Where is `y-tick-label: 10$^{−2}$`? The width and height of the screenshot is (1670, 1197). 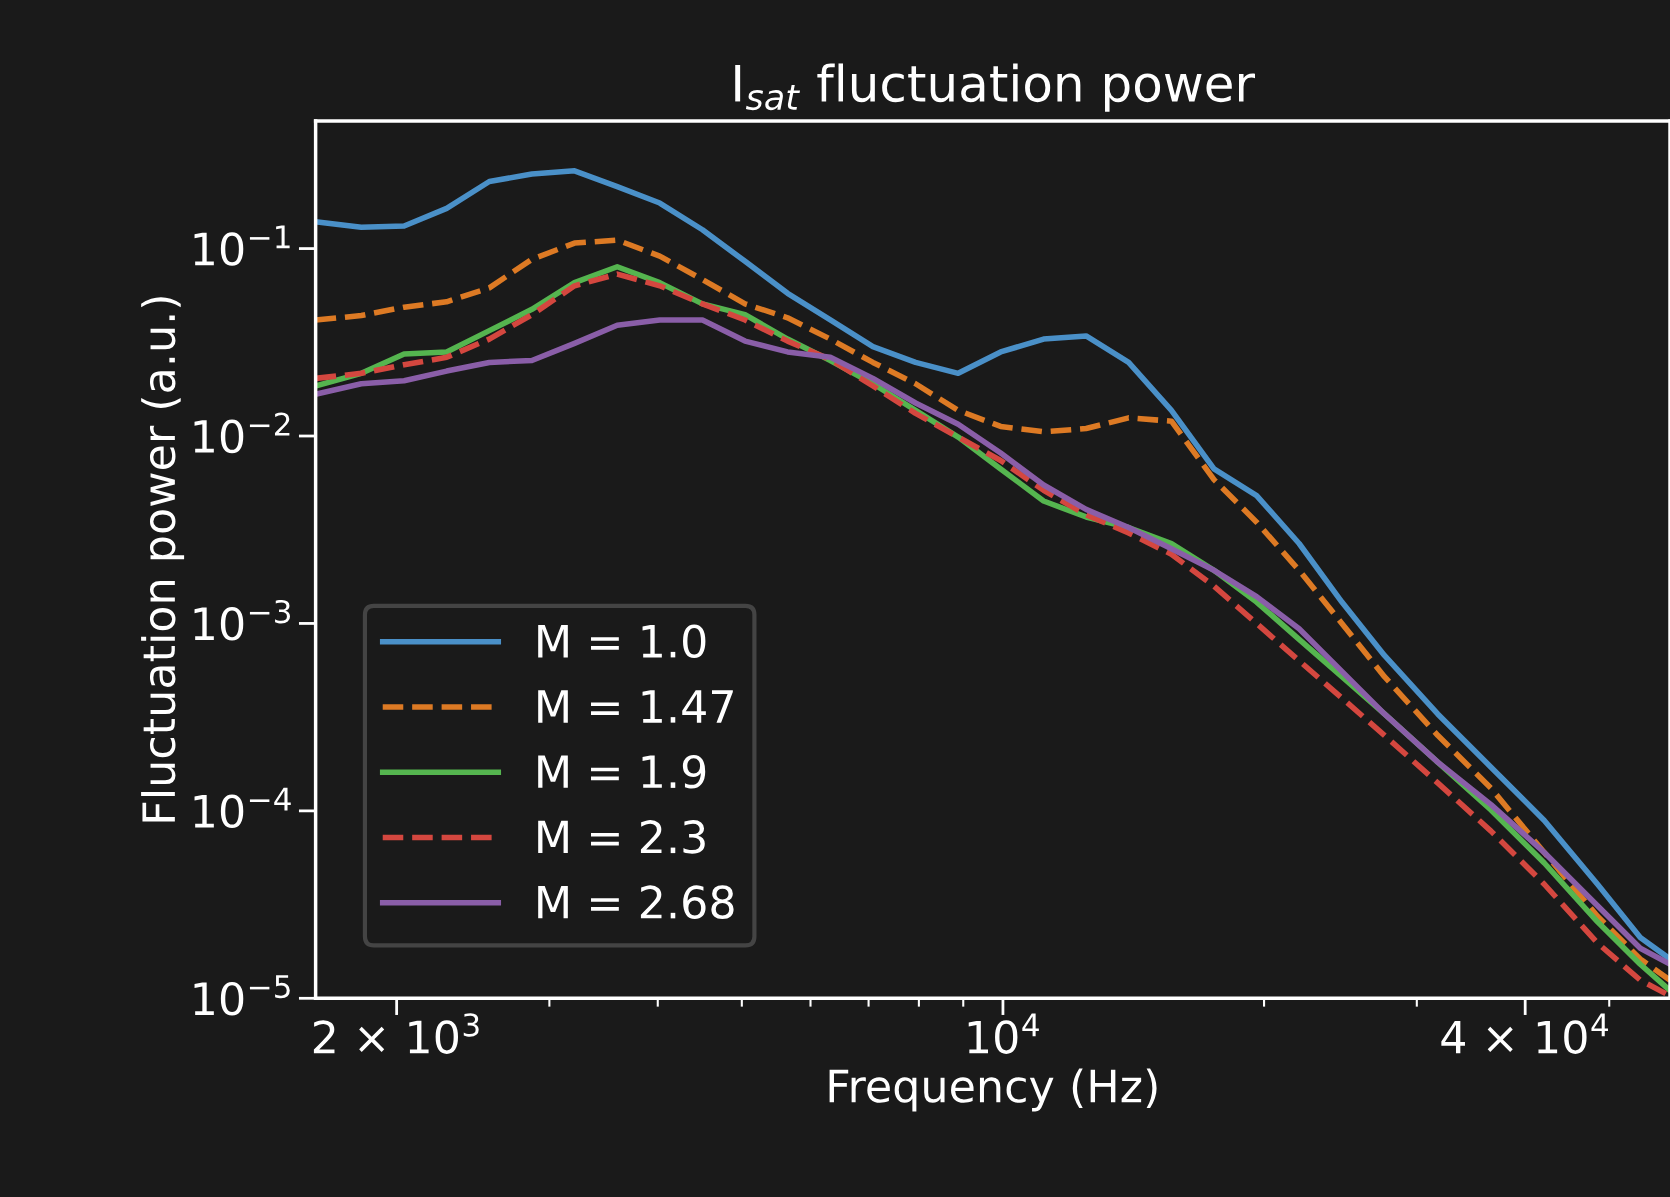 y-tick-label: 10$^{−2}$ is located at coordinates (242, 433).